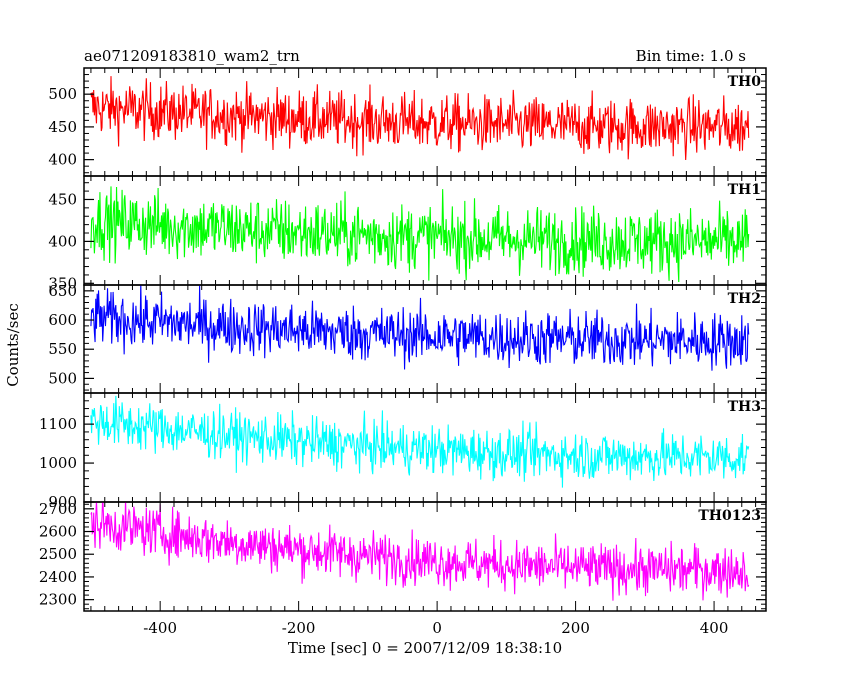  I want to click on series-line-th0123, so click(420, 551).